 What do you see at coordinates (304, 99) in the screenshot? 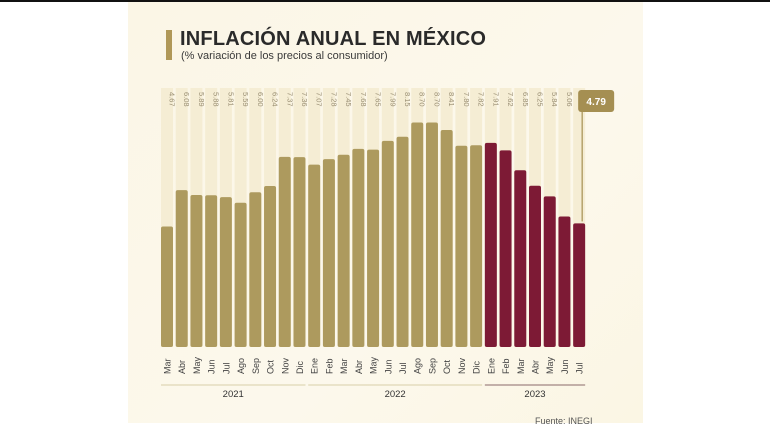
I see `value-label: 7.36` at bounding box center [304, 99].